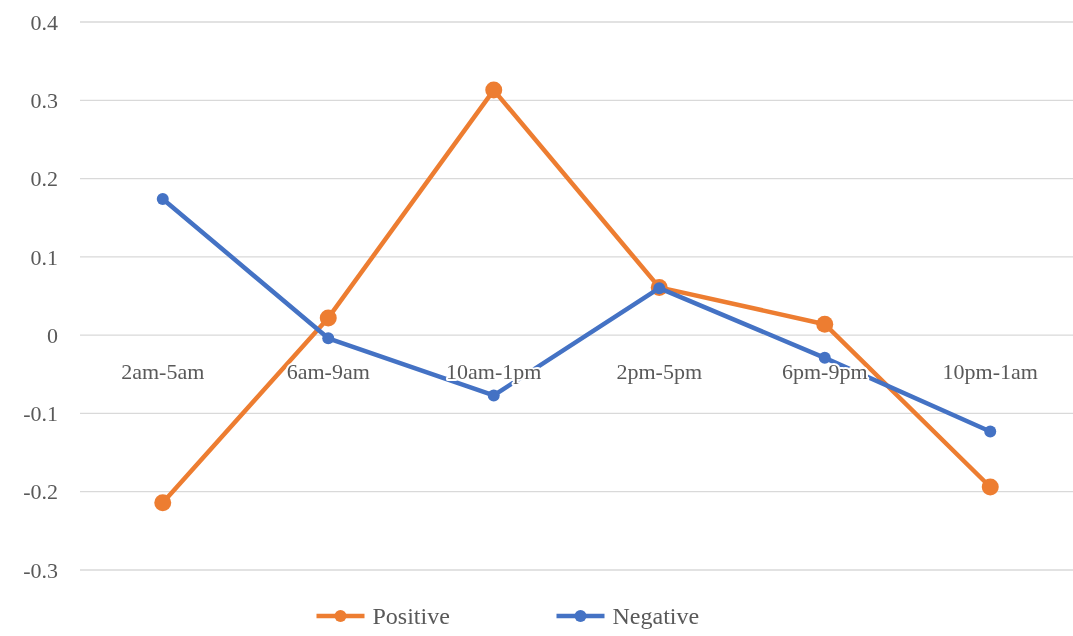 The height and width of the screenshot is (636, 1073). What do you see at coordinates (659, 372) in the screenshot?
I see `x-tick-label: 2pm-5pm` at bounding box center [659, 372].